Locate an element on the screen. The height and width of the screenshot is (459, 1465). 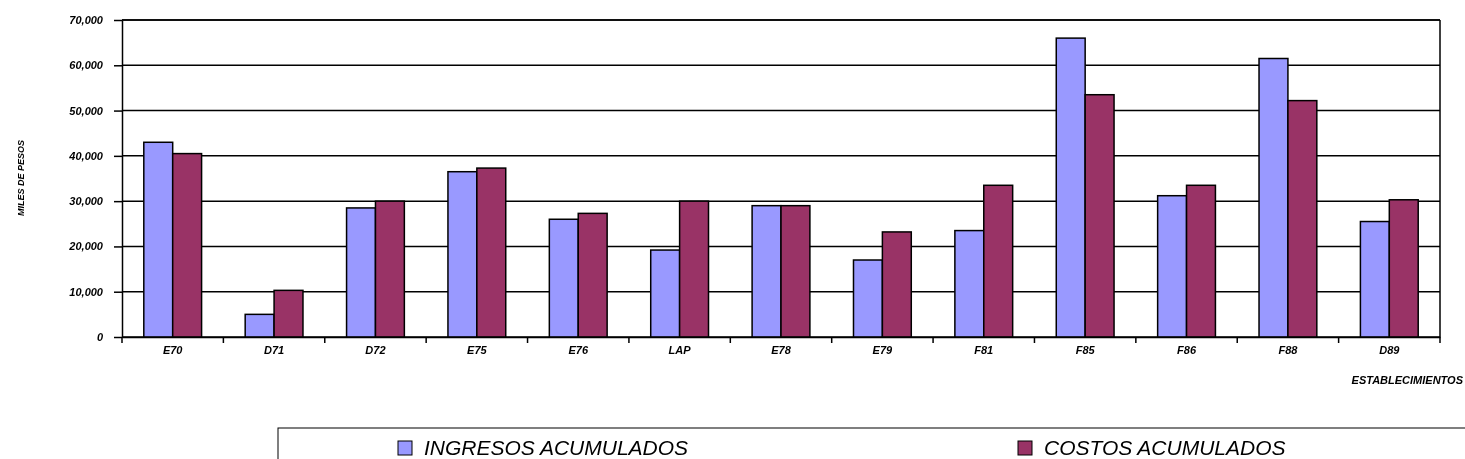
x-tick-label: E75 is located at coordinates (477, 350).